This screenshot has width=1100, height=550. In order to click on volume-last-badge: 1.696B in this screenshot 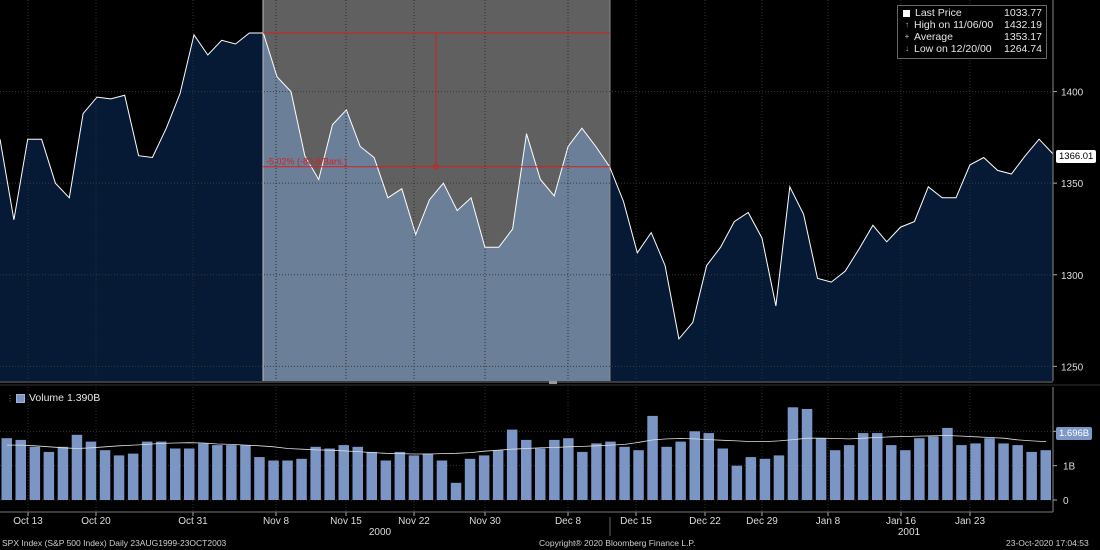, I will do `click(1074, 433)`.